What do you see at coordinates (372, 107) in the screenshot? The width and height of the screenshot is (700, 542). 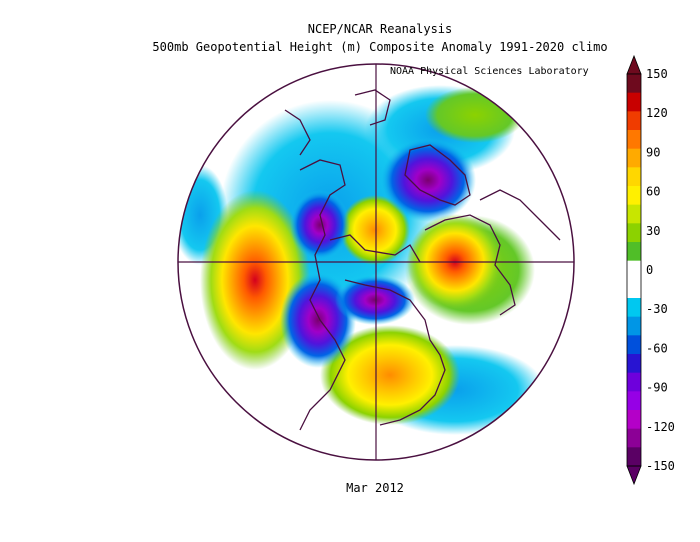 I see `coastline-north-pacific` at bounding box center [372, 107].